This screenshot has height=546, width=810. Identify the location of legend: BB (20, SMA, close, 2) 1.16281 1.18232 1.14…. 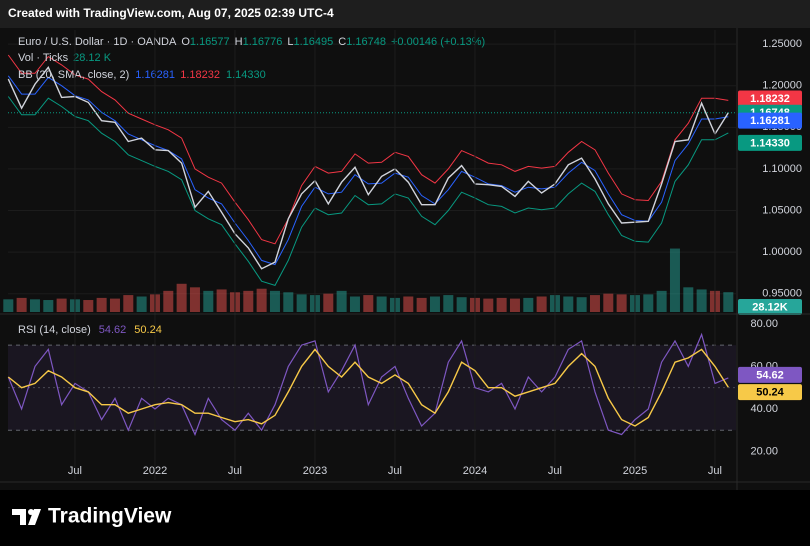
(142, 75).